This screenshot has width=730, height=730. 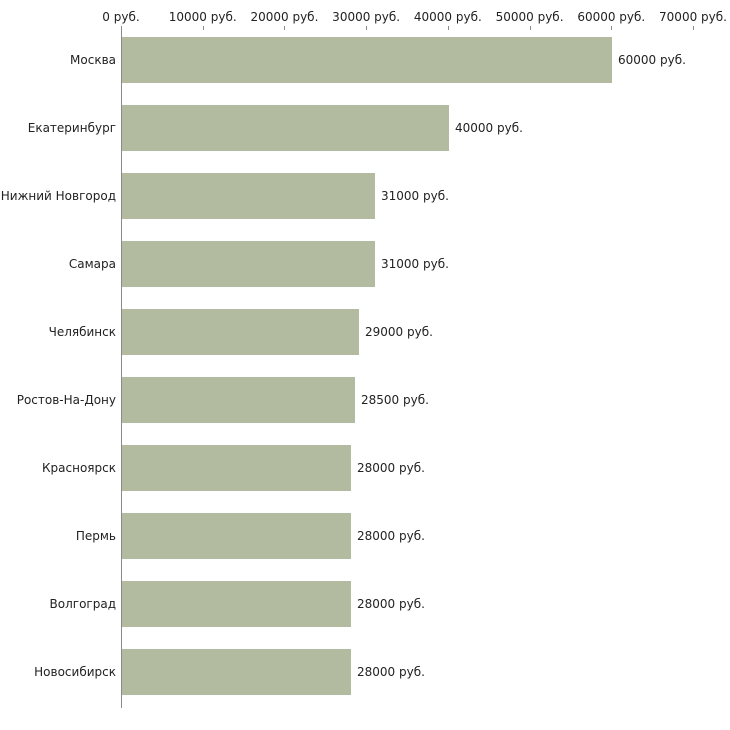 I want to click on bar-row: Екатеринбург 40000 руб., so click(x=365, y=128).